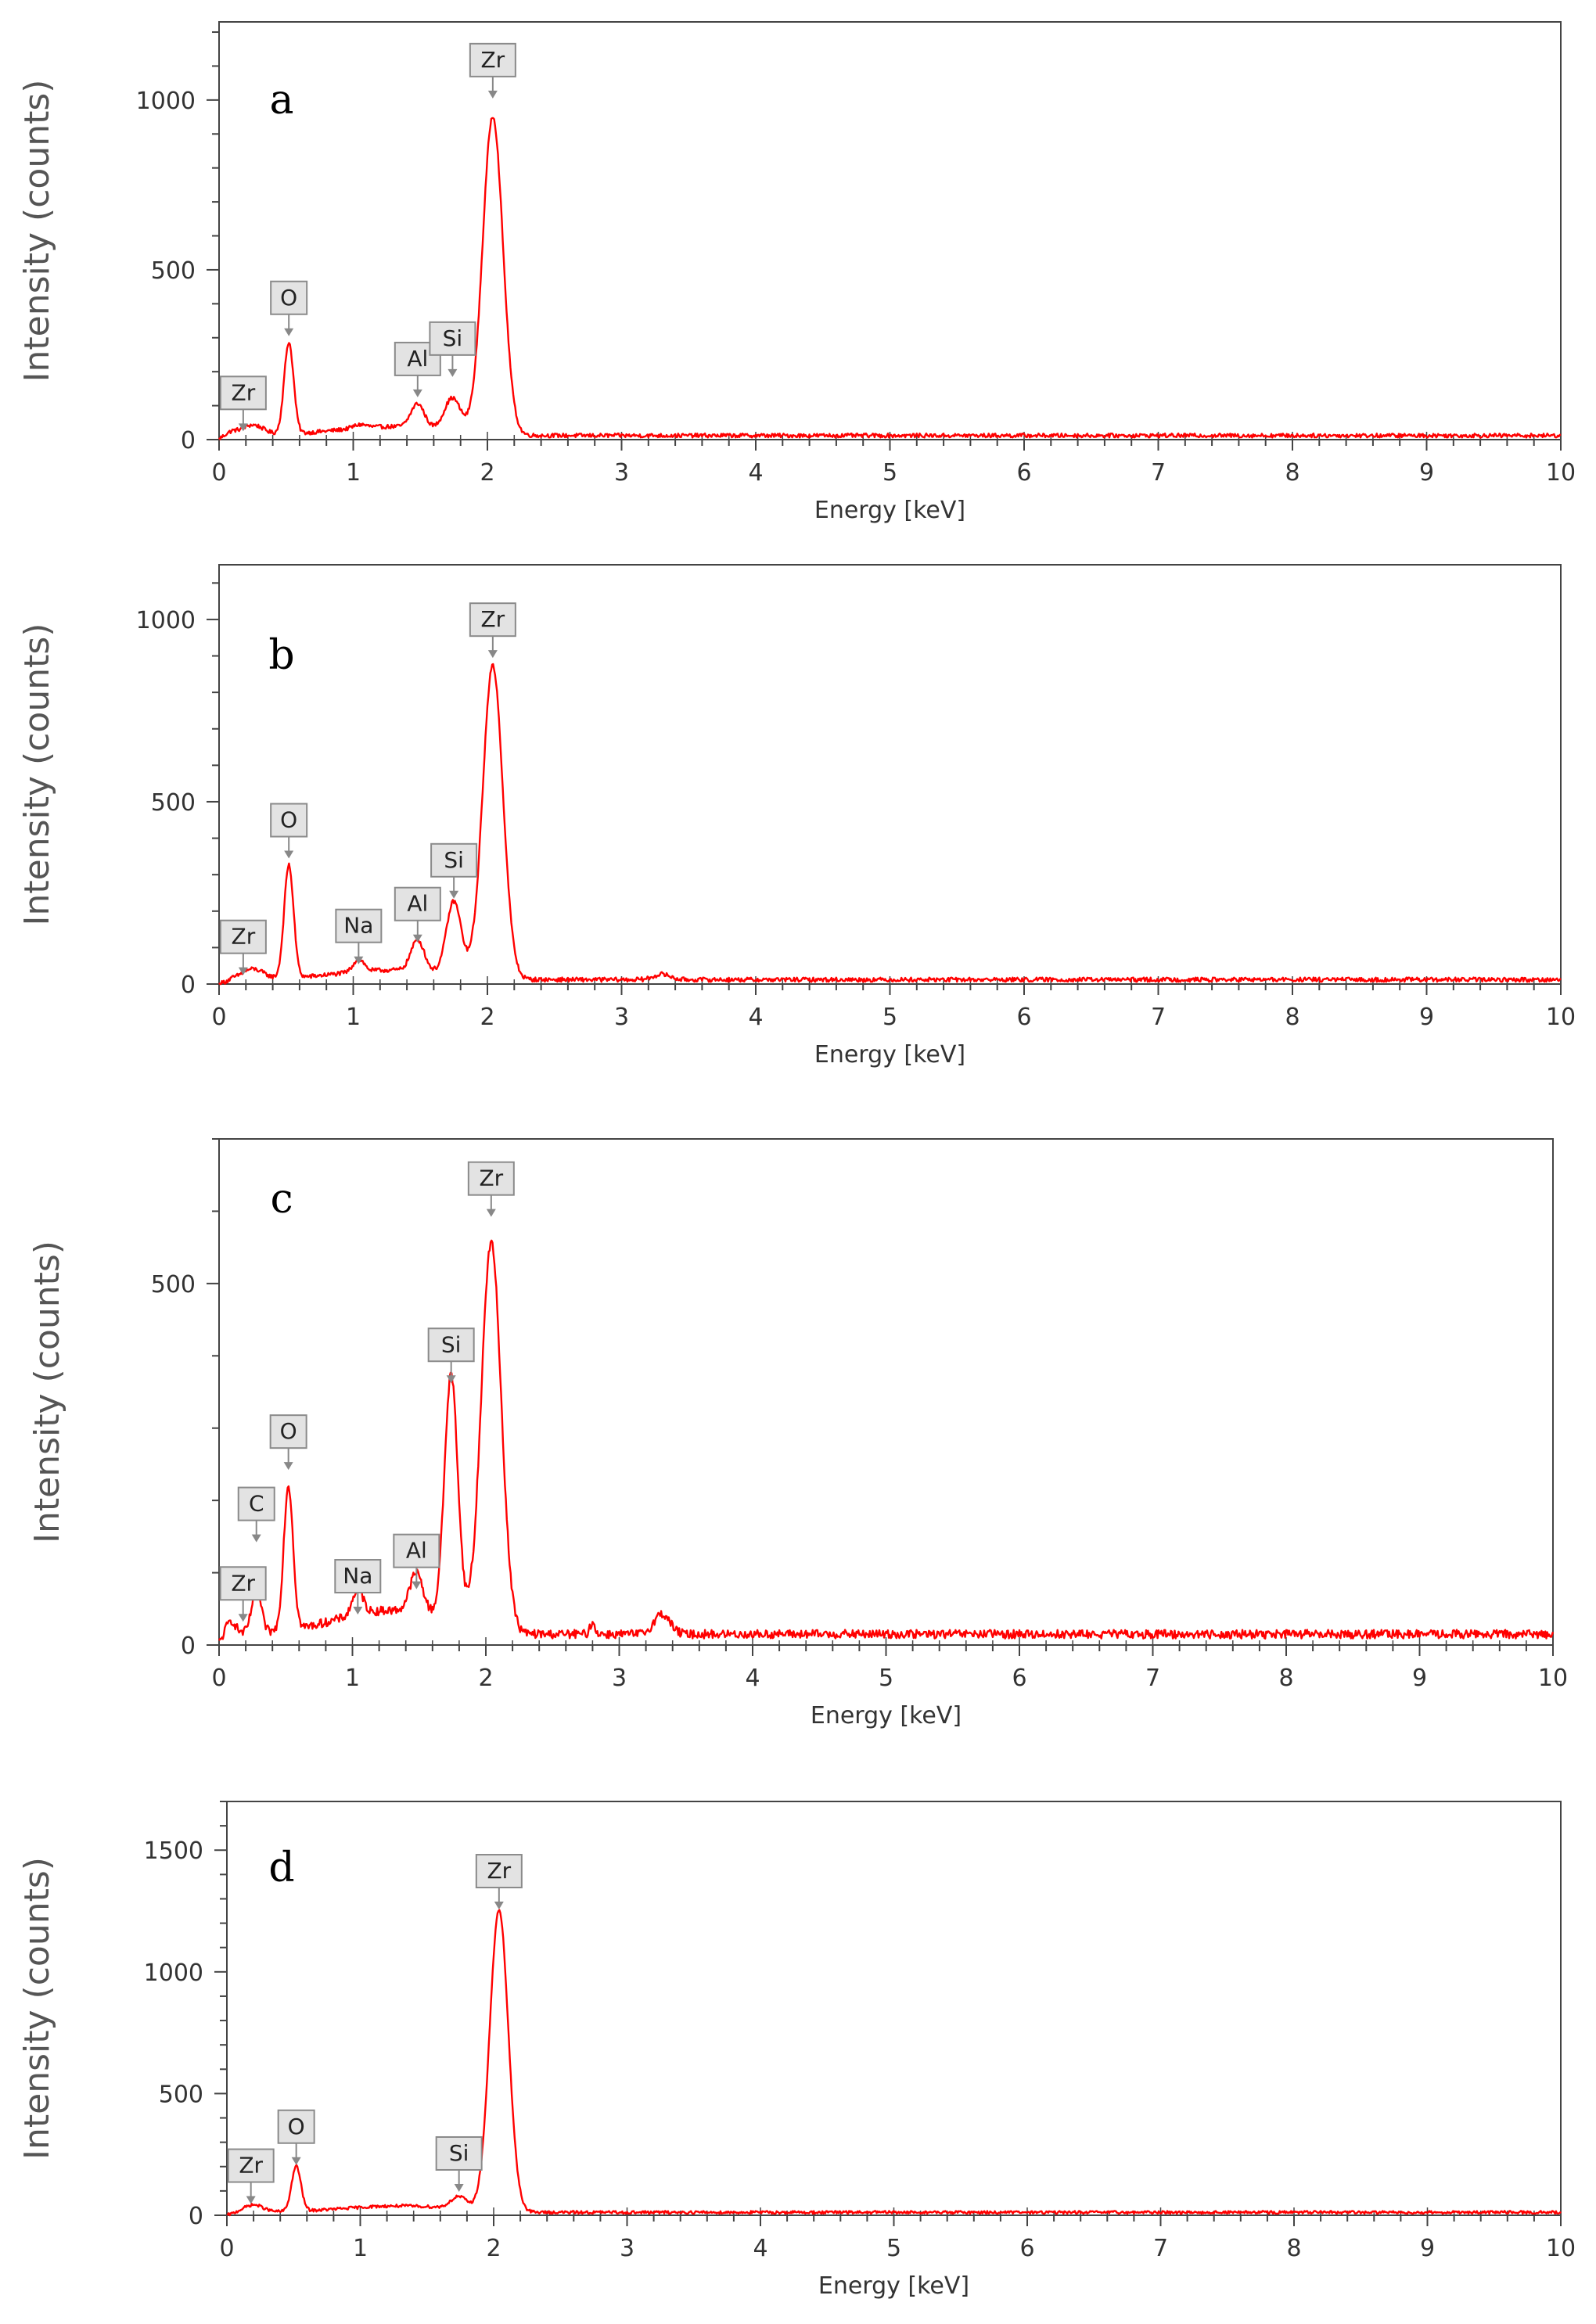 This screenshot has height=2324, width=1596. I want to click on peak-label-c: C, so click(256, 1515).